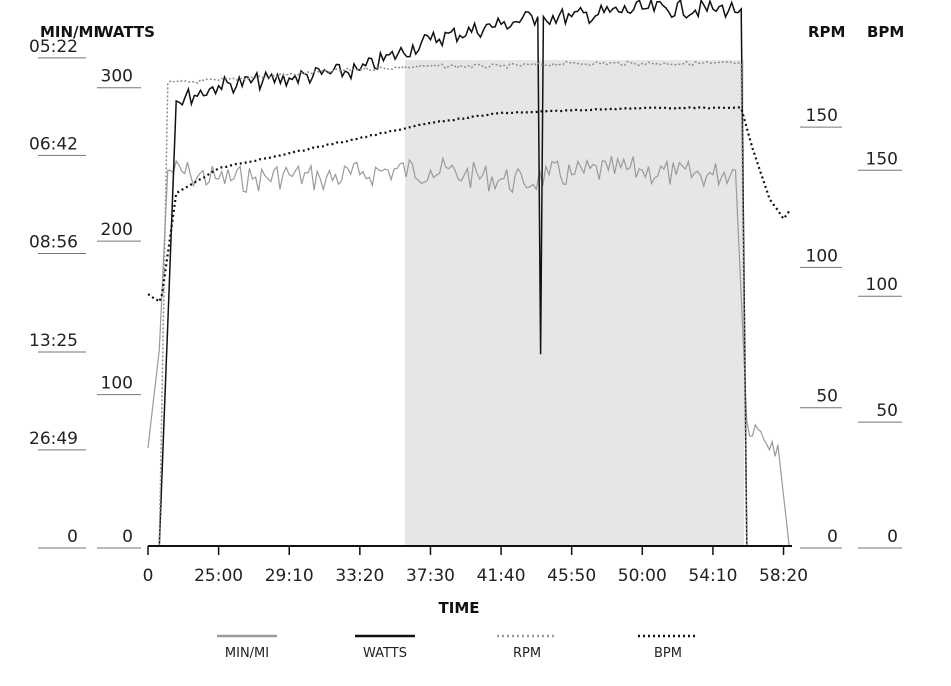 The height and width of the screenshot is (686, 951). What do you see at coordinates (822, 116) in the screenshot?
I see `rpm-tick-label: 150` at bounding box center [822, 116].